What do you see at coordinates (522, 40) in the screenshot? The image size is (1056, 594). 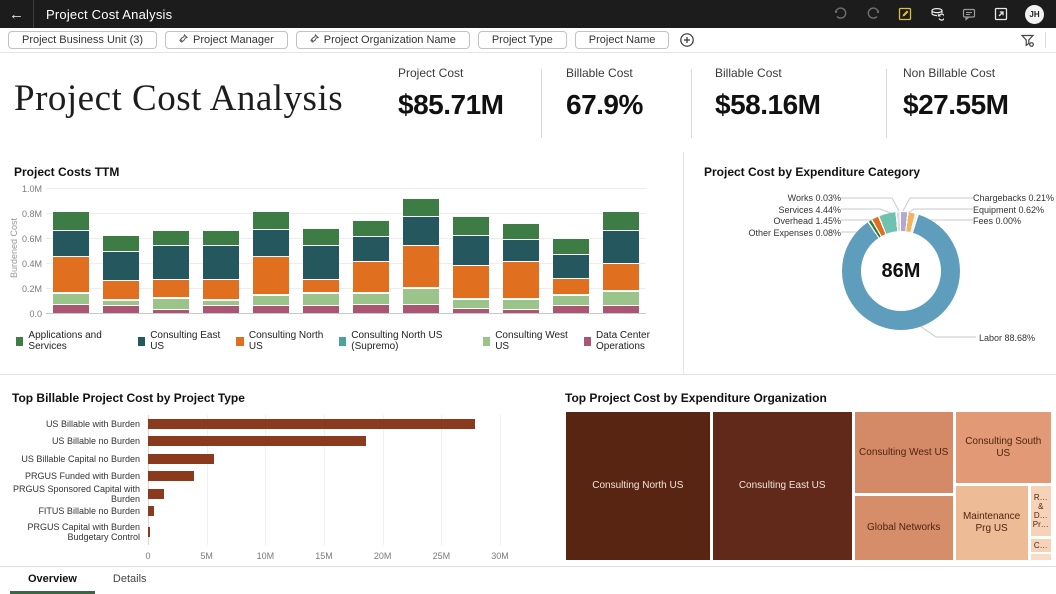 I see `filter-chip-project-type: Project Type` at bounding box center [522, 40].